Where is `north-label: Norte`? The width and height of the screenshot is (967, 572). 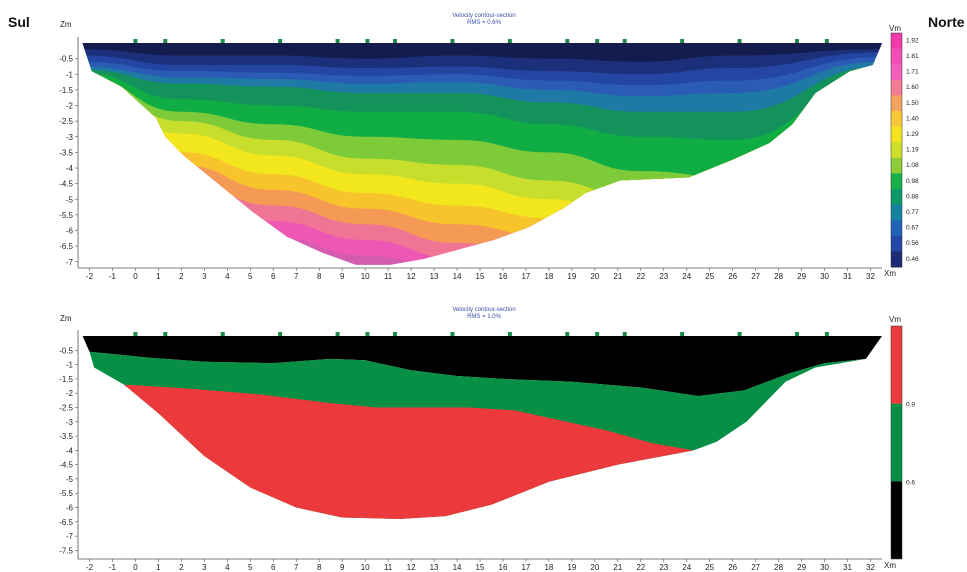 north-label: Norte is located at coordinates (946, 22).